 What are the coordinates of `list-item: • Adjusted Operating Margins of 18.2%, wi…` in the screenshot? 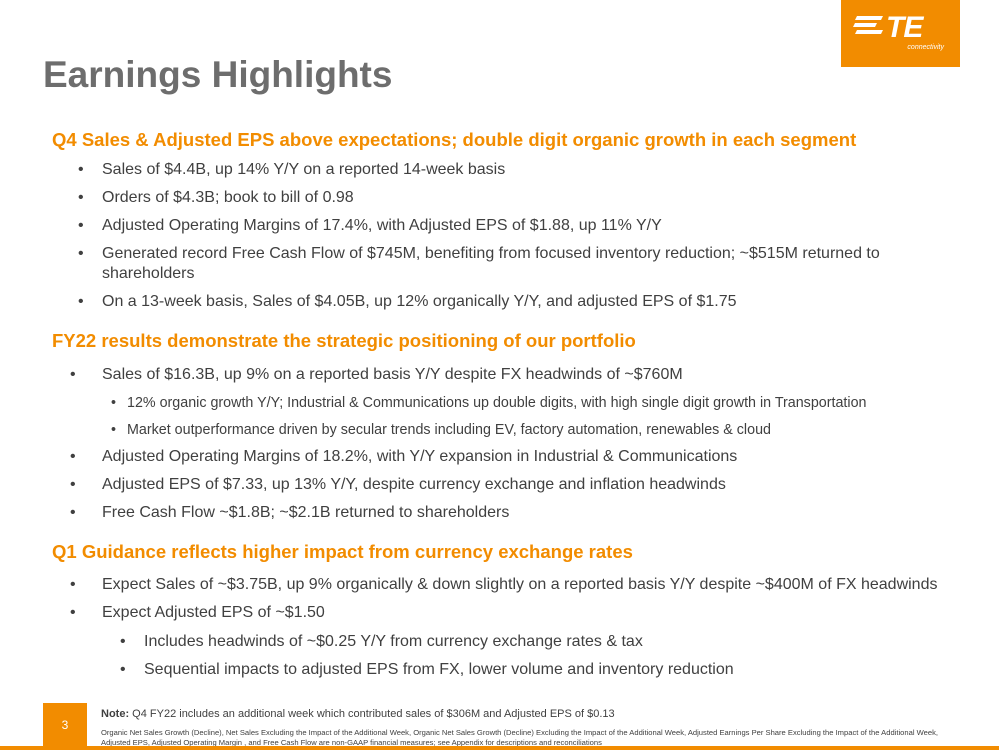 It's located at (404, 456).